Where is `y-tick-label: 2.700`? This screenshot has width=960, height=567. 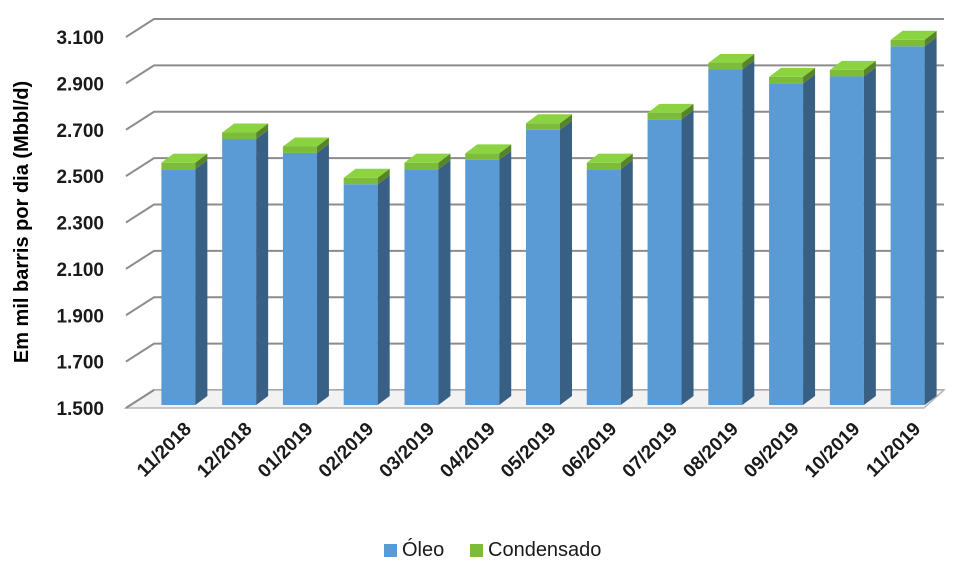
y-tick-label: 2.700 is located at coordinates (80, 131).